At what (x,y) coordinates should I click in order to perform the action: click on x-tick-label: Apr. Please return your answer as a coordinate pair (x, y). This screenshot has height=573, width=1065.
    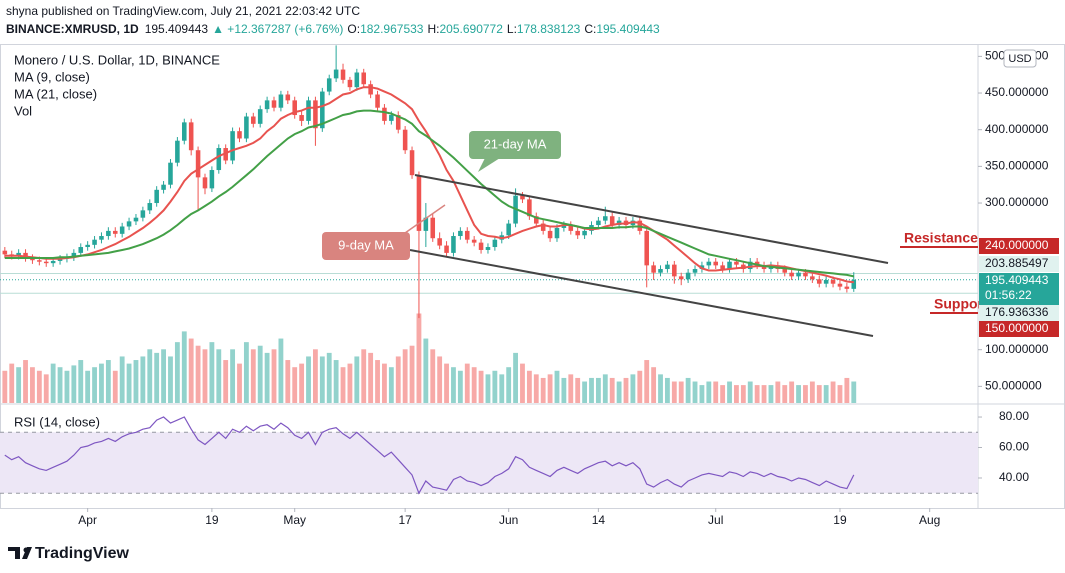
    Looking at the image, I should click on (87, 520).